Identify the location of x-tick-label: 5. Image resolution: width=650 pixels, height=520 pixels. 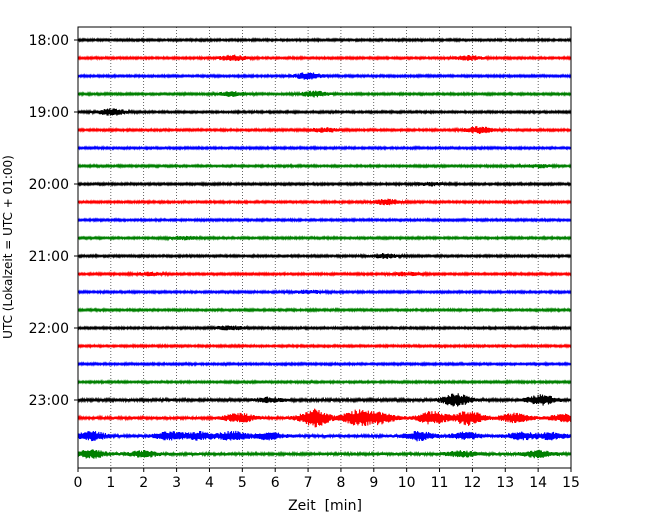
(242, 483).